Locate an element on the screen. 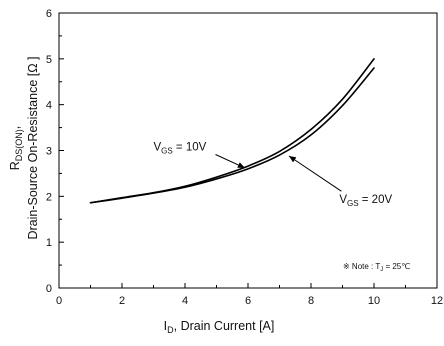  x-axis-title: ID, Drain Current [A] is located at coordinates (219, 327).